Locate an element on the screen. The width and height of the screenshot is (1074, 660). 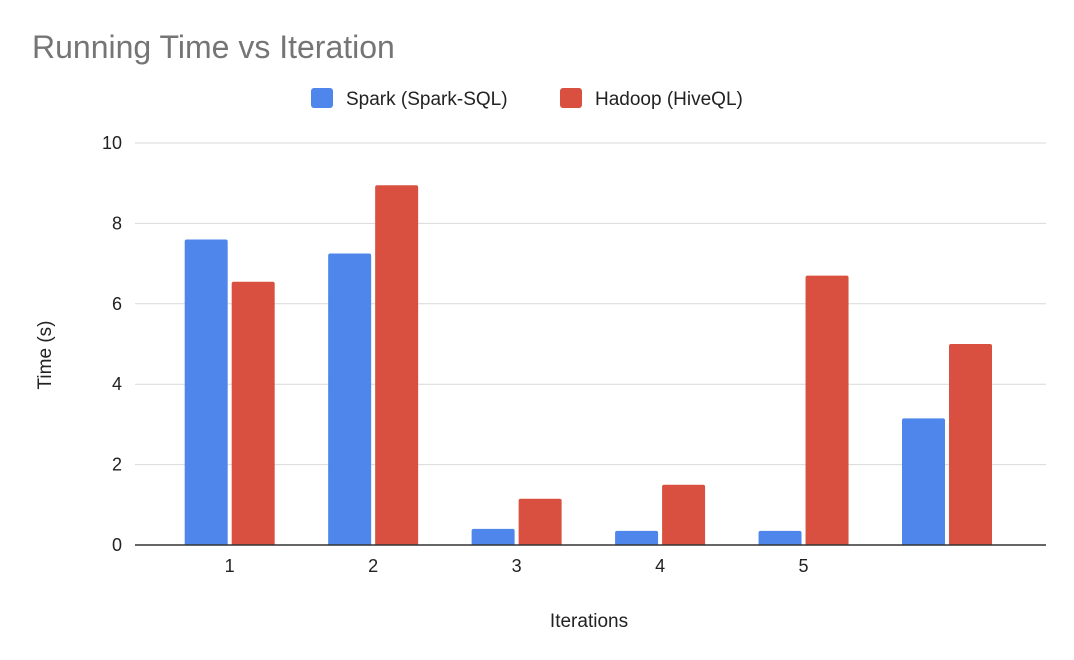
y-axis-ticks: 0 2 4 6 8 10 is located at coordinates (112, 344).